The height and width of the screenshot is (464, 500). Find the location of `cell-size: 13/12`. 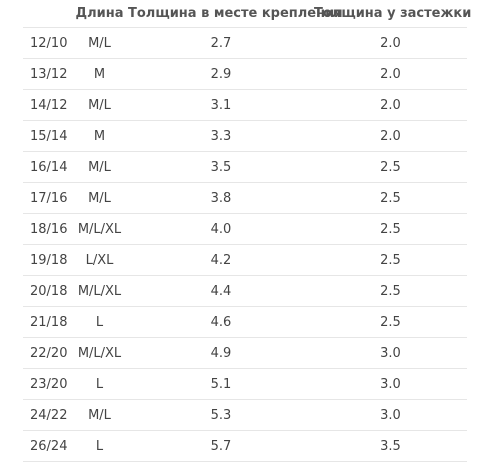

cell-size: 13/12 is located at coordinates (47, 74).